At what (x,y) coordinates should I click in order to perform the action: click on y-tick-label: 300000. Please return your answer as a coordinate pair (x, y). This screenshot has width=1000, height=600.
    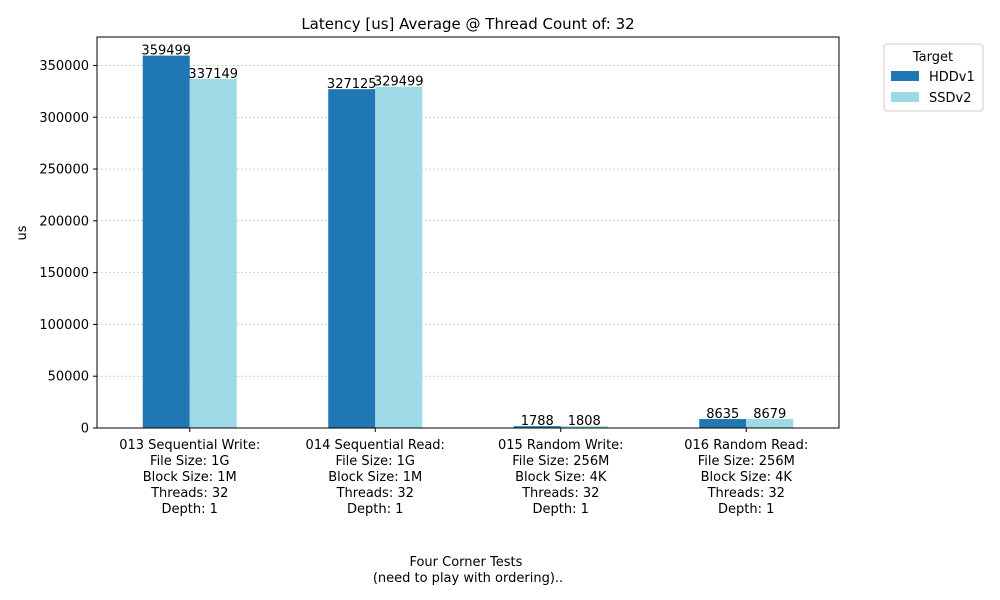
    Looking at the image, I should click on (64, 118).